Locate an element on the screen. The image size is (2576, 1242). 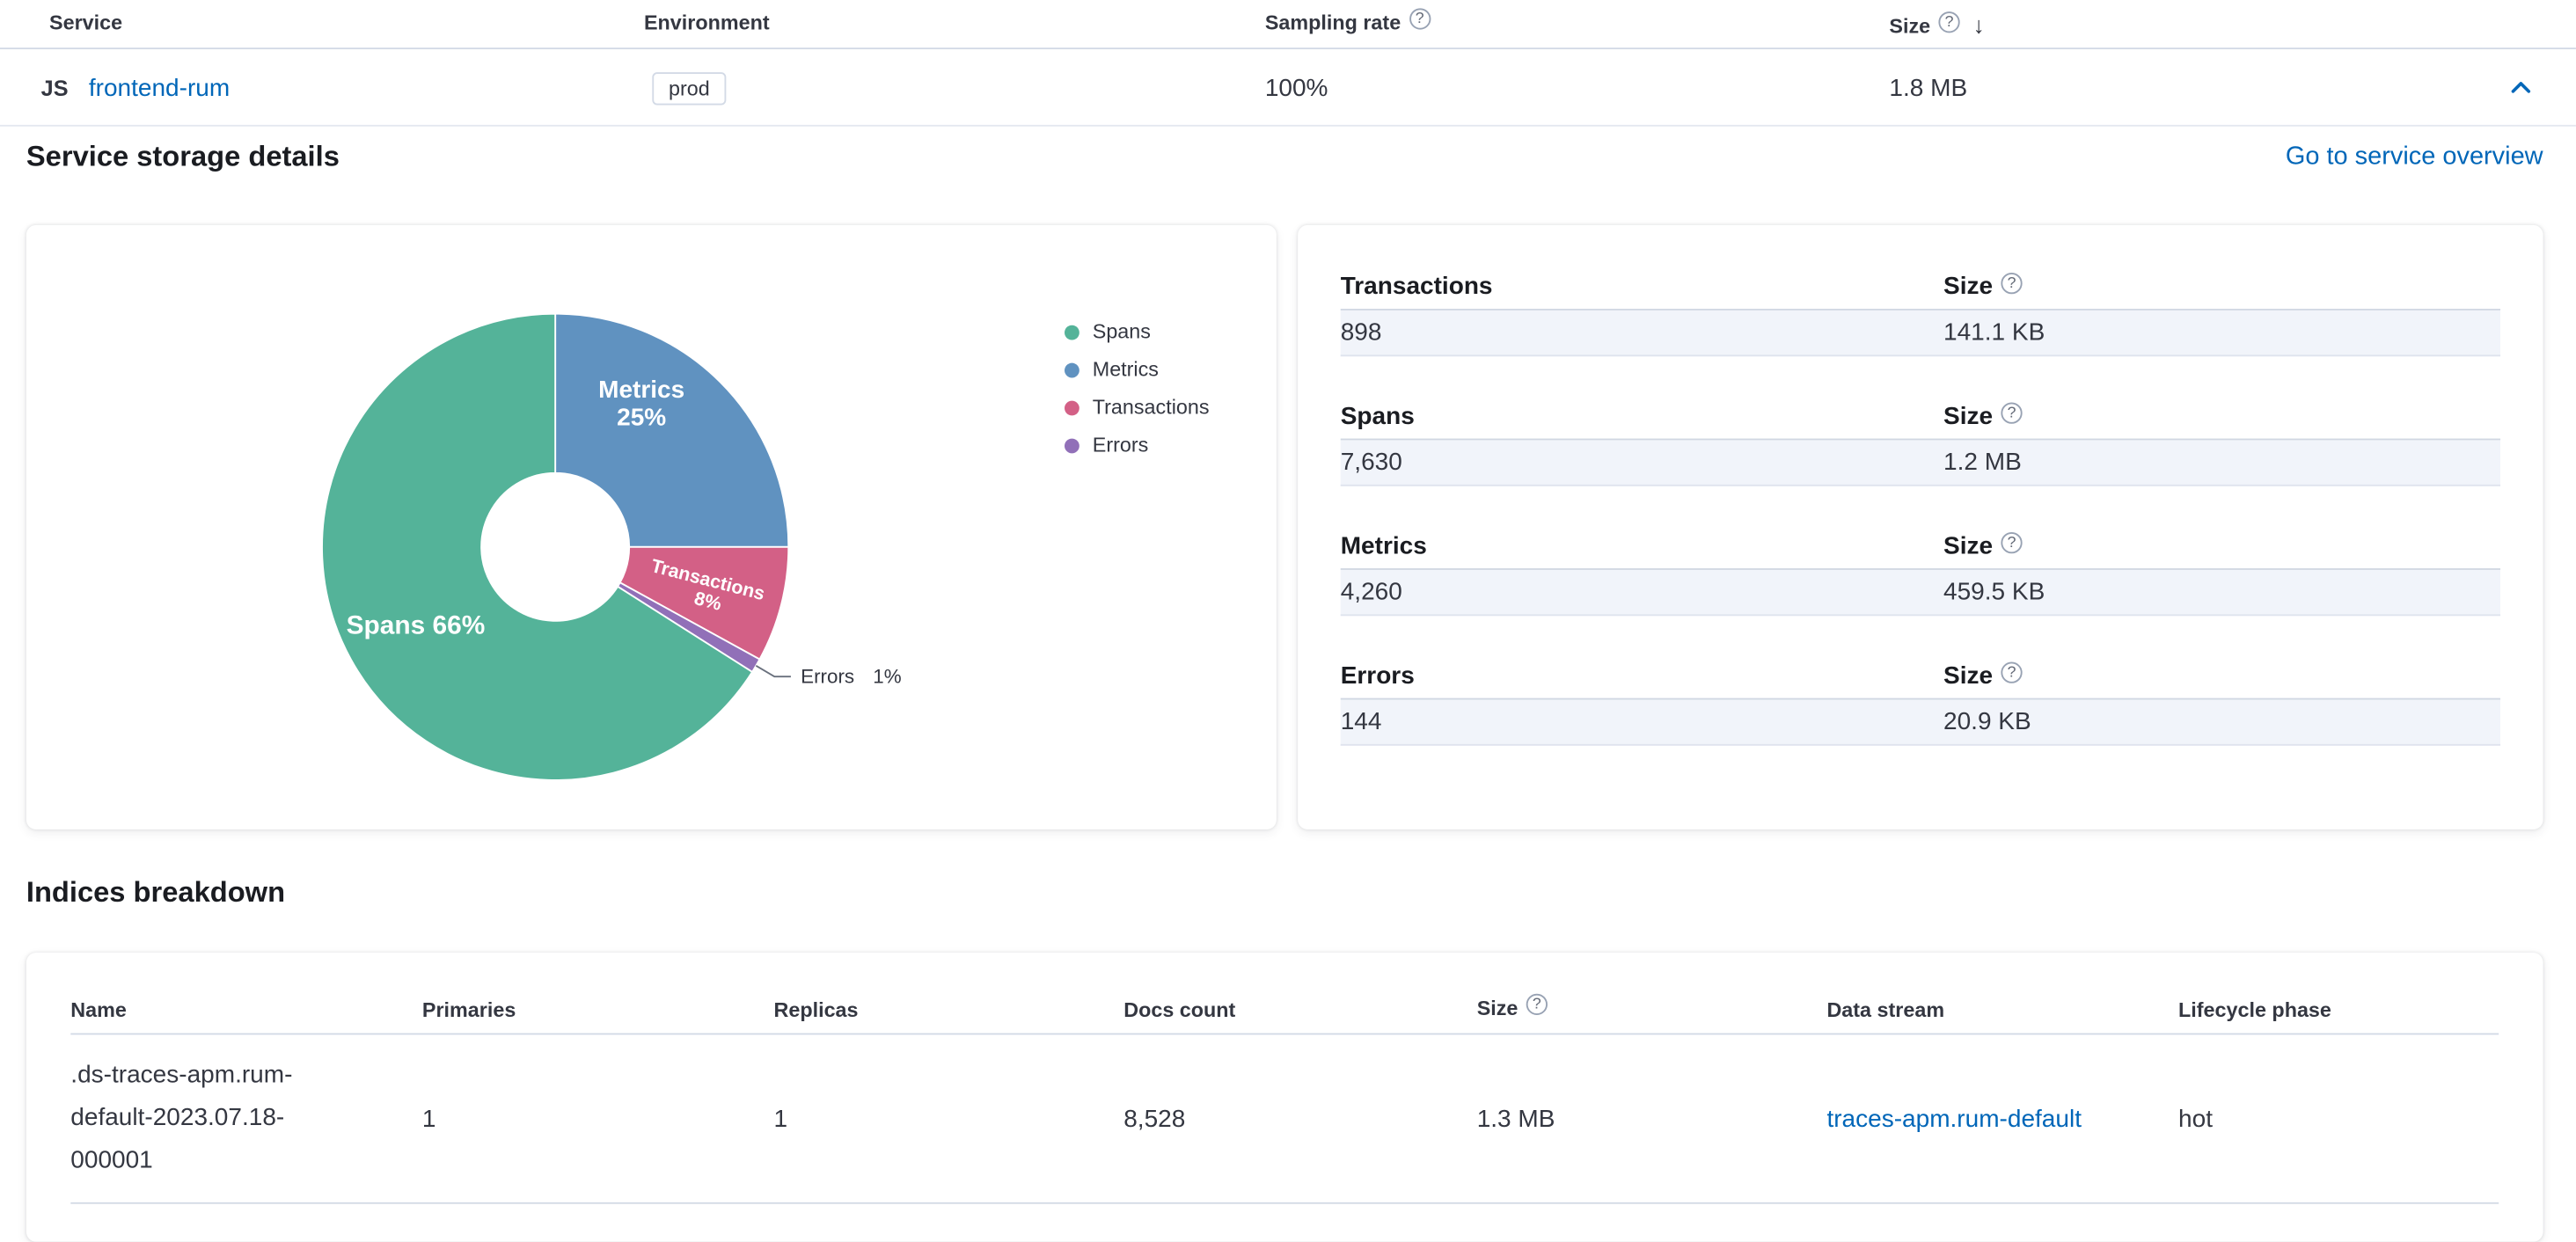
legend-item-transactions: Transactions is located at coordinates (1137, 407).